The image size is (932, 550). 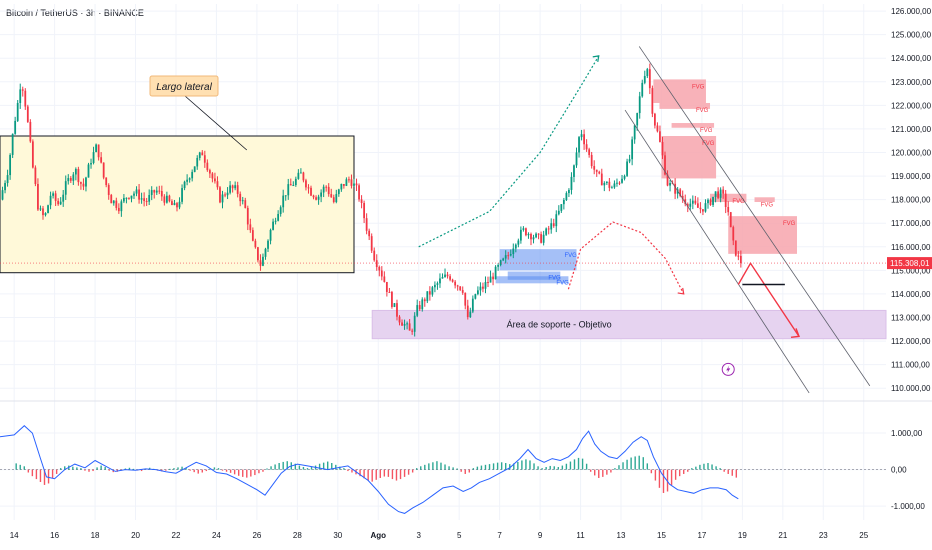 What do you see at coordinates (907, 433) in the screenshot?
I see `indicator-tick-label: 1.000,00` at bounding box center [907, 433].